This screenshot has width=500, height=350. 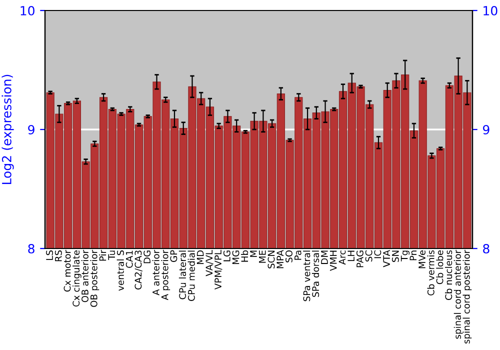 What do you see at coordinates (182, 275) in the screenshot?
I see `x-tick-label: CPu lateral` at bounding box center [182, 275].